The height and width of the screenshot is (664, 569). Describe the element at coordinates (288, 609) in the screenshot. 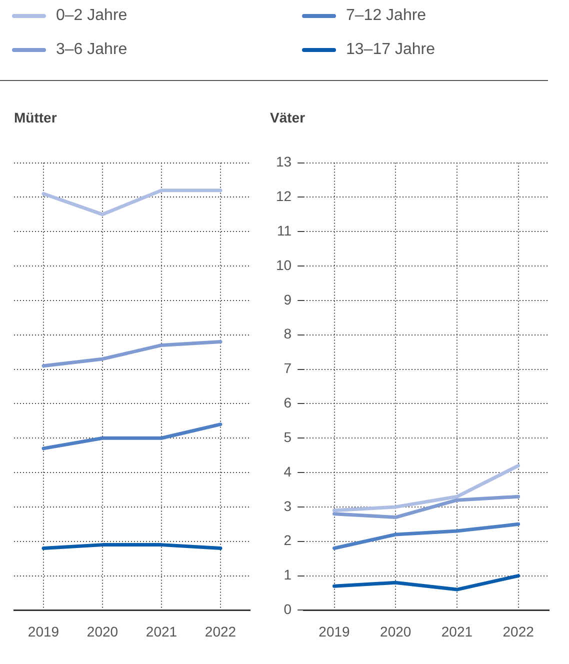

I see `y-tick-label: 0` at that location.